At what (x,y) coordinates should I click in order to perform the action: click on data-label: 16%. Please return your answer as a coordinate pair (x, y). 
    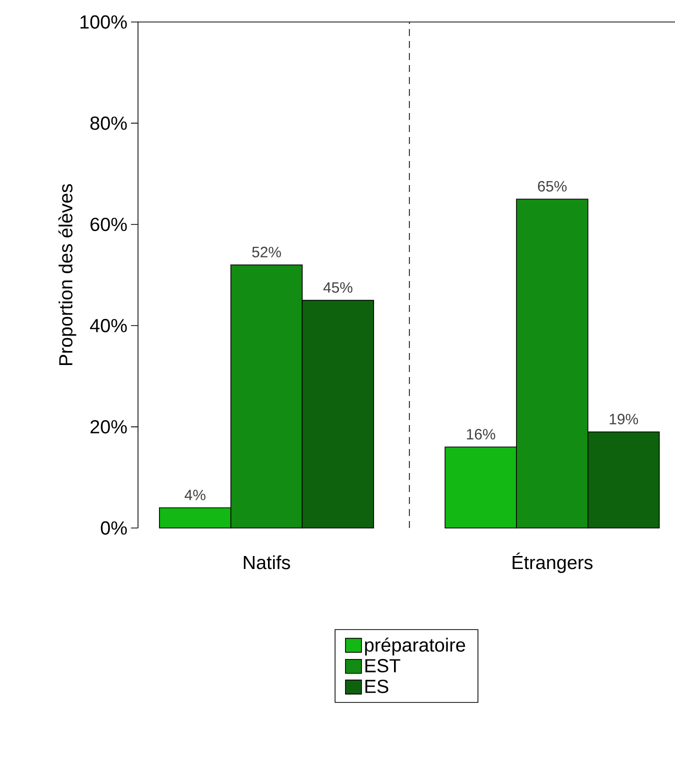
    Looking at the image, I should click on (480, 434).